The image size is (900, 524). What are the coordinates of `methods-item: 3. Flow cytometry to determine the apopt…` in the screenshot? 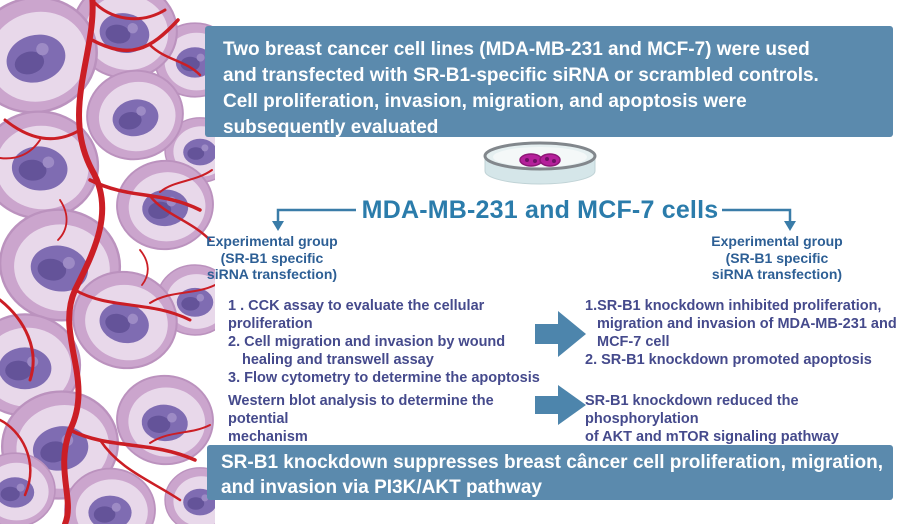 It's located at (384, 378).